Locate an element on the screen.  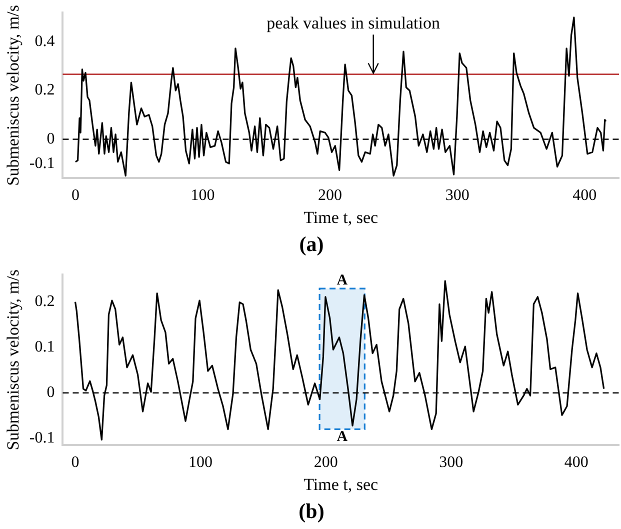
y-tick-label: 0.1 is located at coordinates (44, 347).